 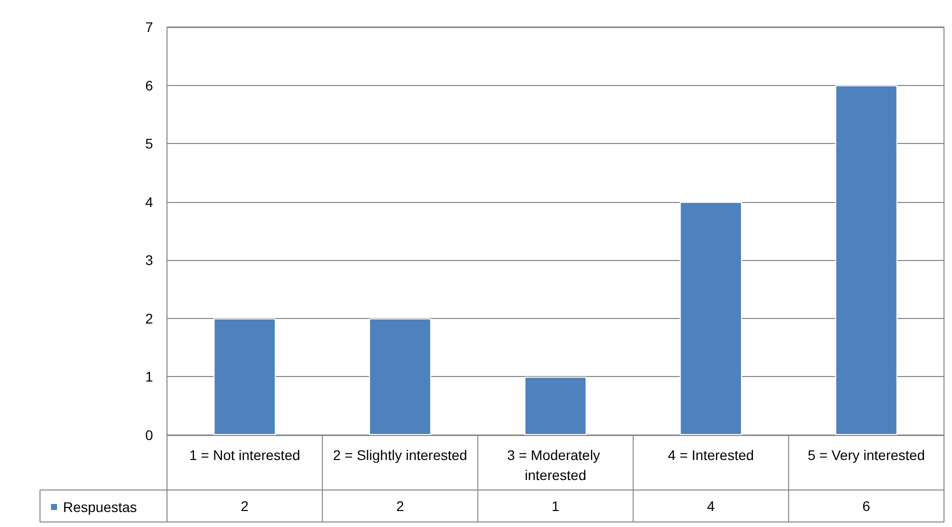 I want to click on data-label: 1, so click(x=556, y=506).